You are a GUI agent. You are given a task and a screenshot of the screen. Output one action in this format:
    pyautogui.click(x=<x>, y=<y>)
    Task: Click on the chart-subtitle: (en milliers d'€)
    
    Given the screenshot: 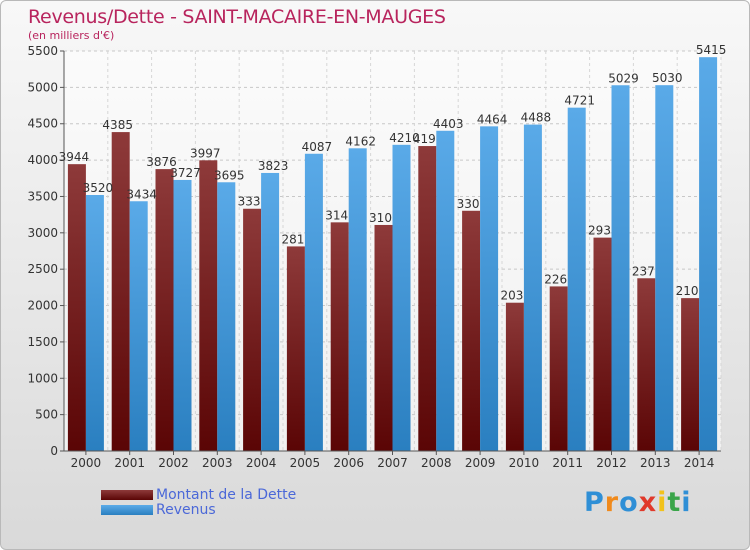 What is the action you would take?
    pyautogui.click(x=71, y=35)
    